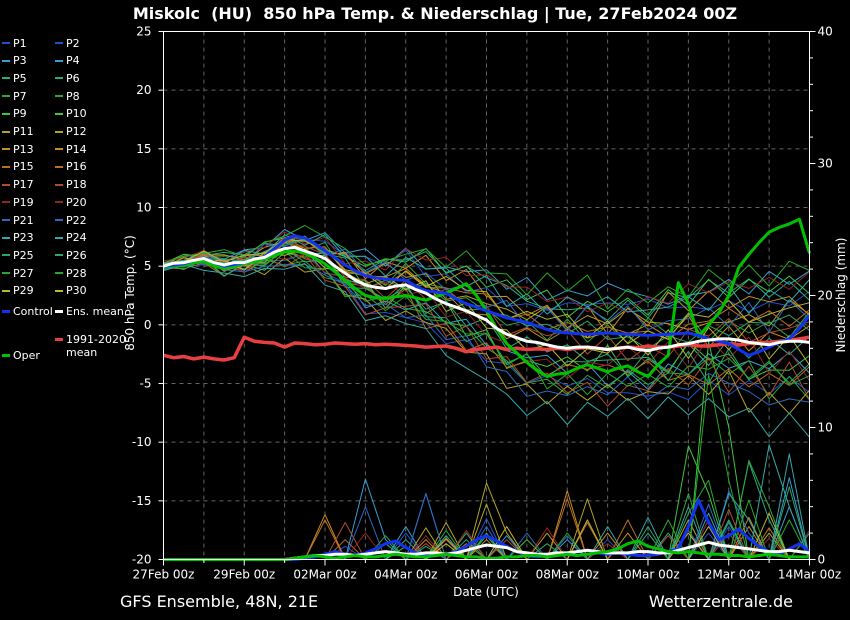  What do you see at coordinates (23, 220) in the screenshot?
I see `legend-label: P21` at bounding box center [23, 220].